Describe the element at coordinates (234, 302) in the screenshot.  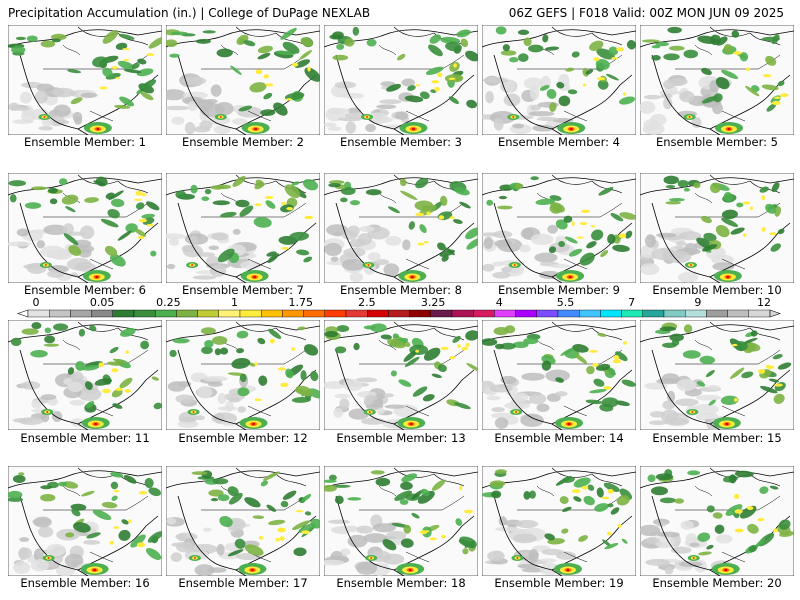
I see `scale-tick-label: 1` at that location.